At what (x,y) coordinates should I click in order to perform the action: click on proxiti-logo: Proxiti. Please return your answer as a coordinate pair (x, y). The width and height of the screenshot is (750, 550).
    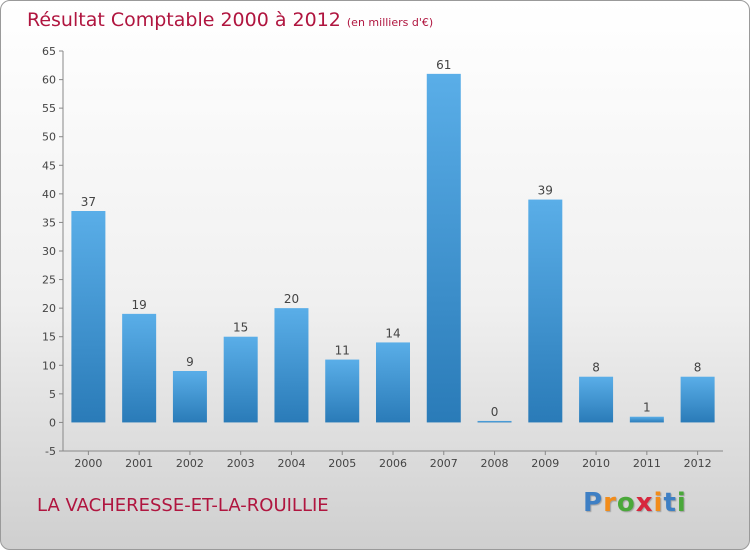
    Looking at the image, I should click on (635, 503).